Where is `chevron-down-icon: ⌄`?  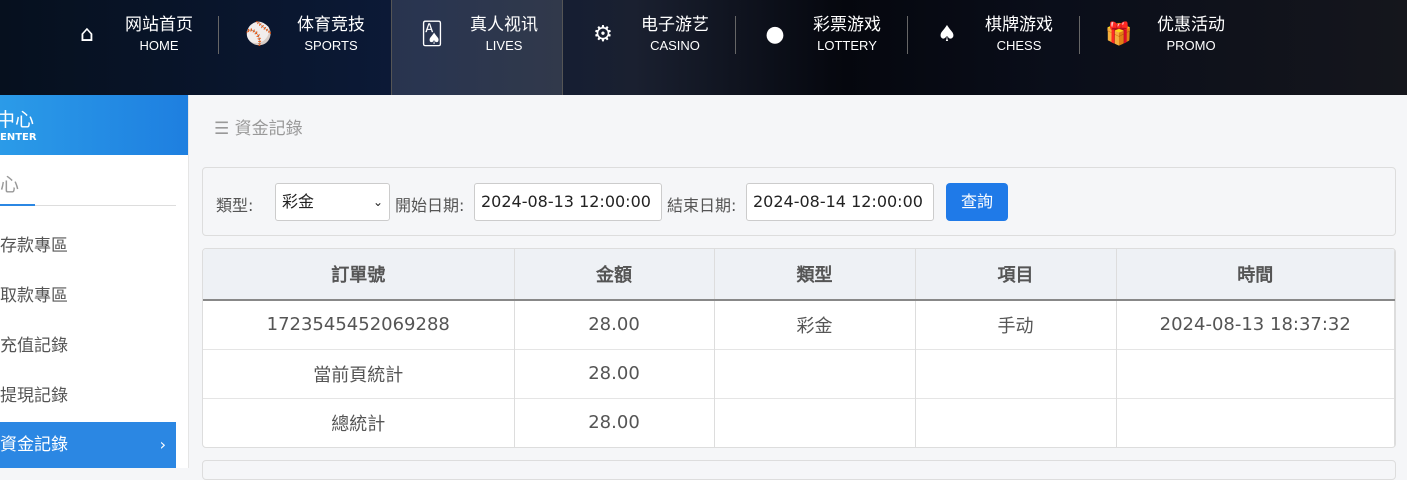 chevron-down-icon: ⌄ is located at coordinates (377, 202).